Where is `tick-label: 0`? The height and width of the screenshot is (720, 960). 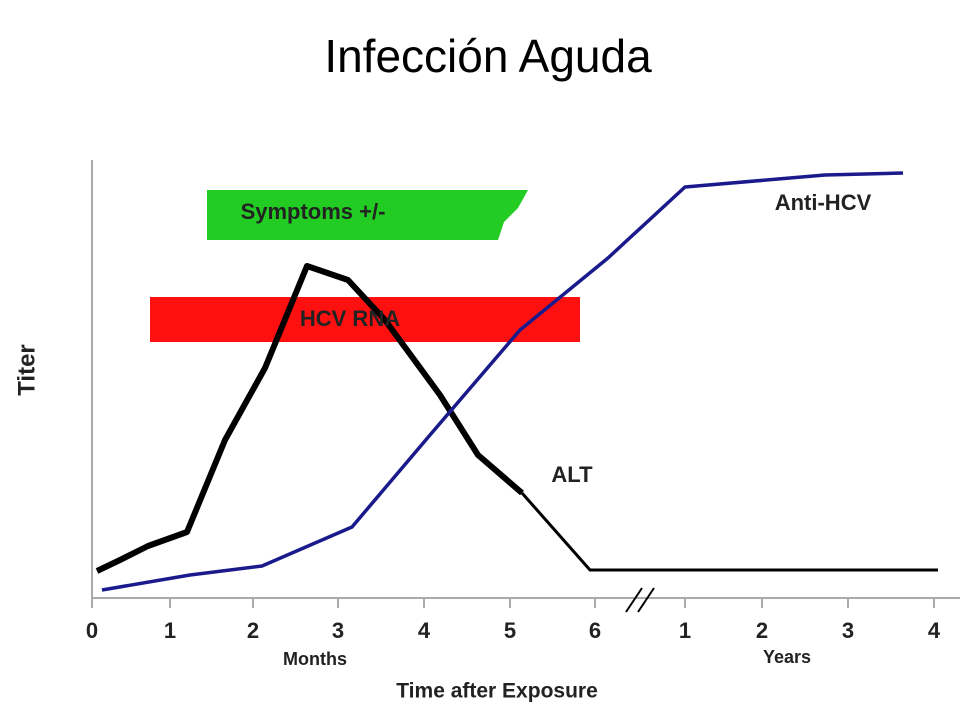
tick-label: 0 is located at coordinates (92, 630).